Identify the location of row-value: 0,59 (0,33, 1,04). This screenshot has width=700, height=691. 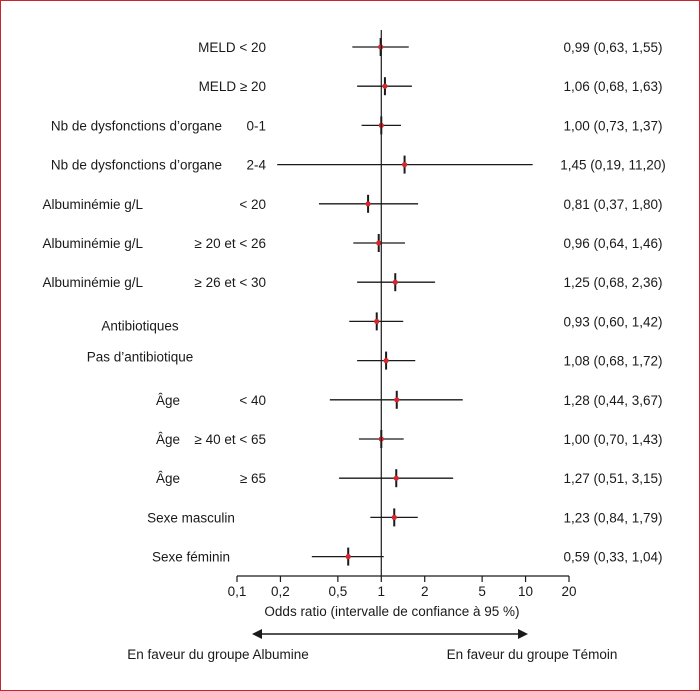
(612, 557).